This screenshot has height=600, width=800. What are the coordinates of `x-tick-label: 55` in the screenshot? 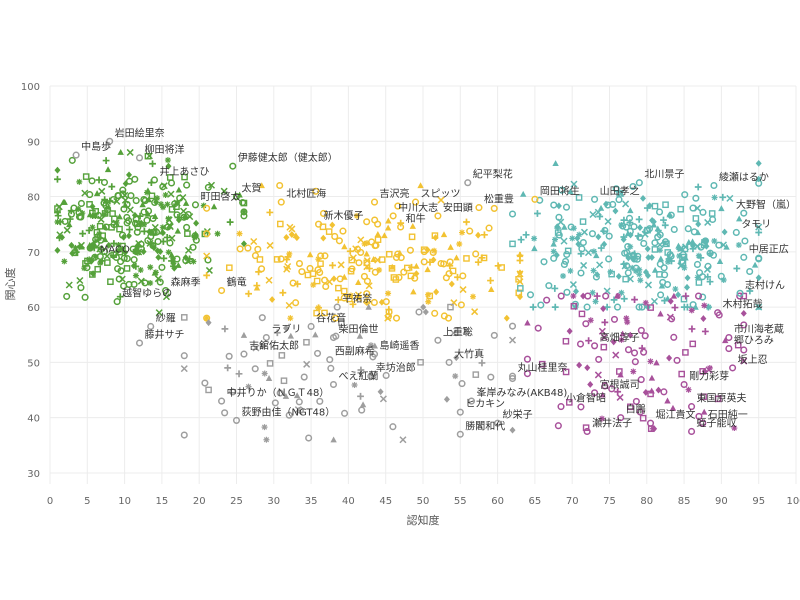 It's located at (460, 501).